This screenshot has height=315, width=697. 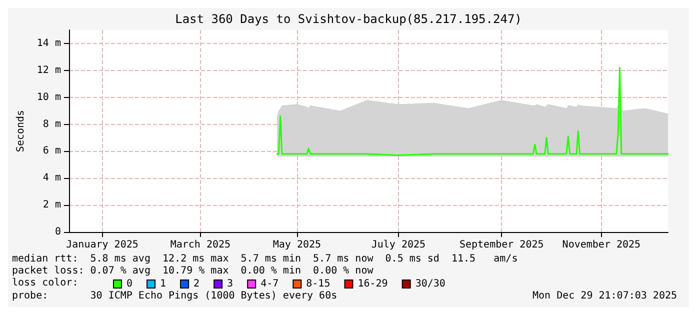 I want to click on y-tick-label: 14 m, so click(x=48, y=43).